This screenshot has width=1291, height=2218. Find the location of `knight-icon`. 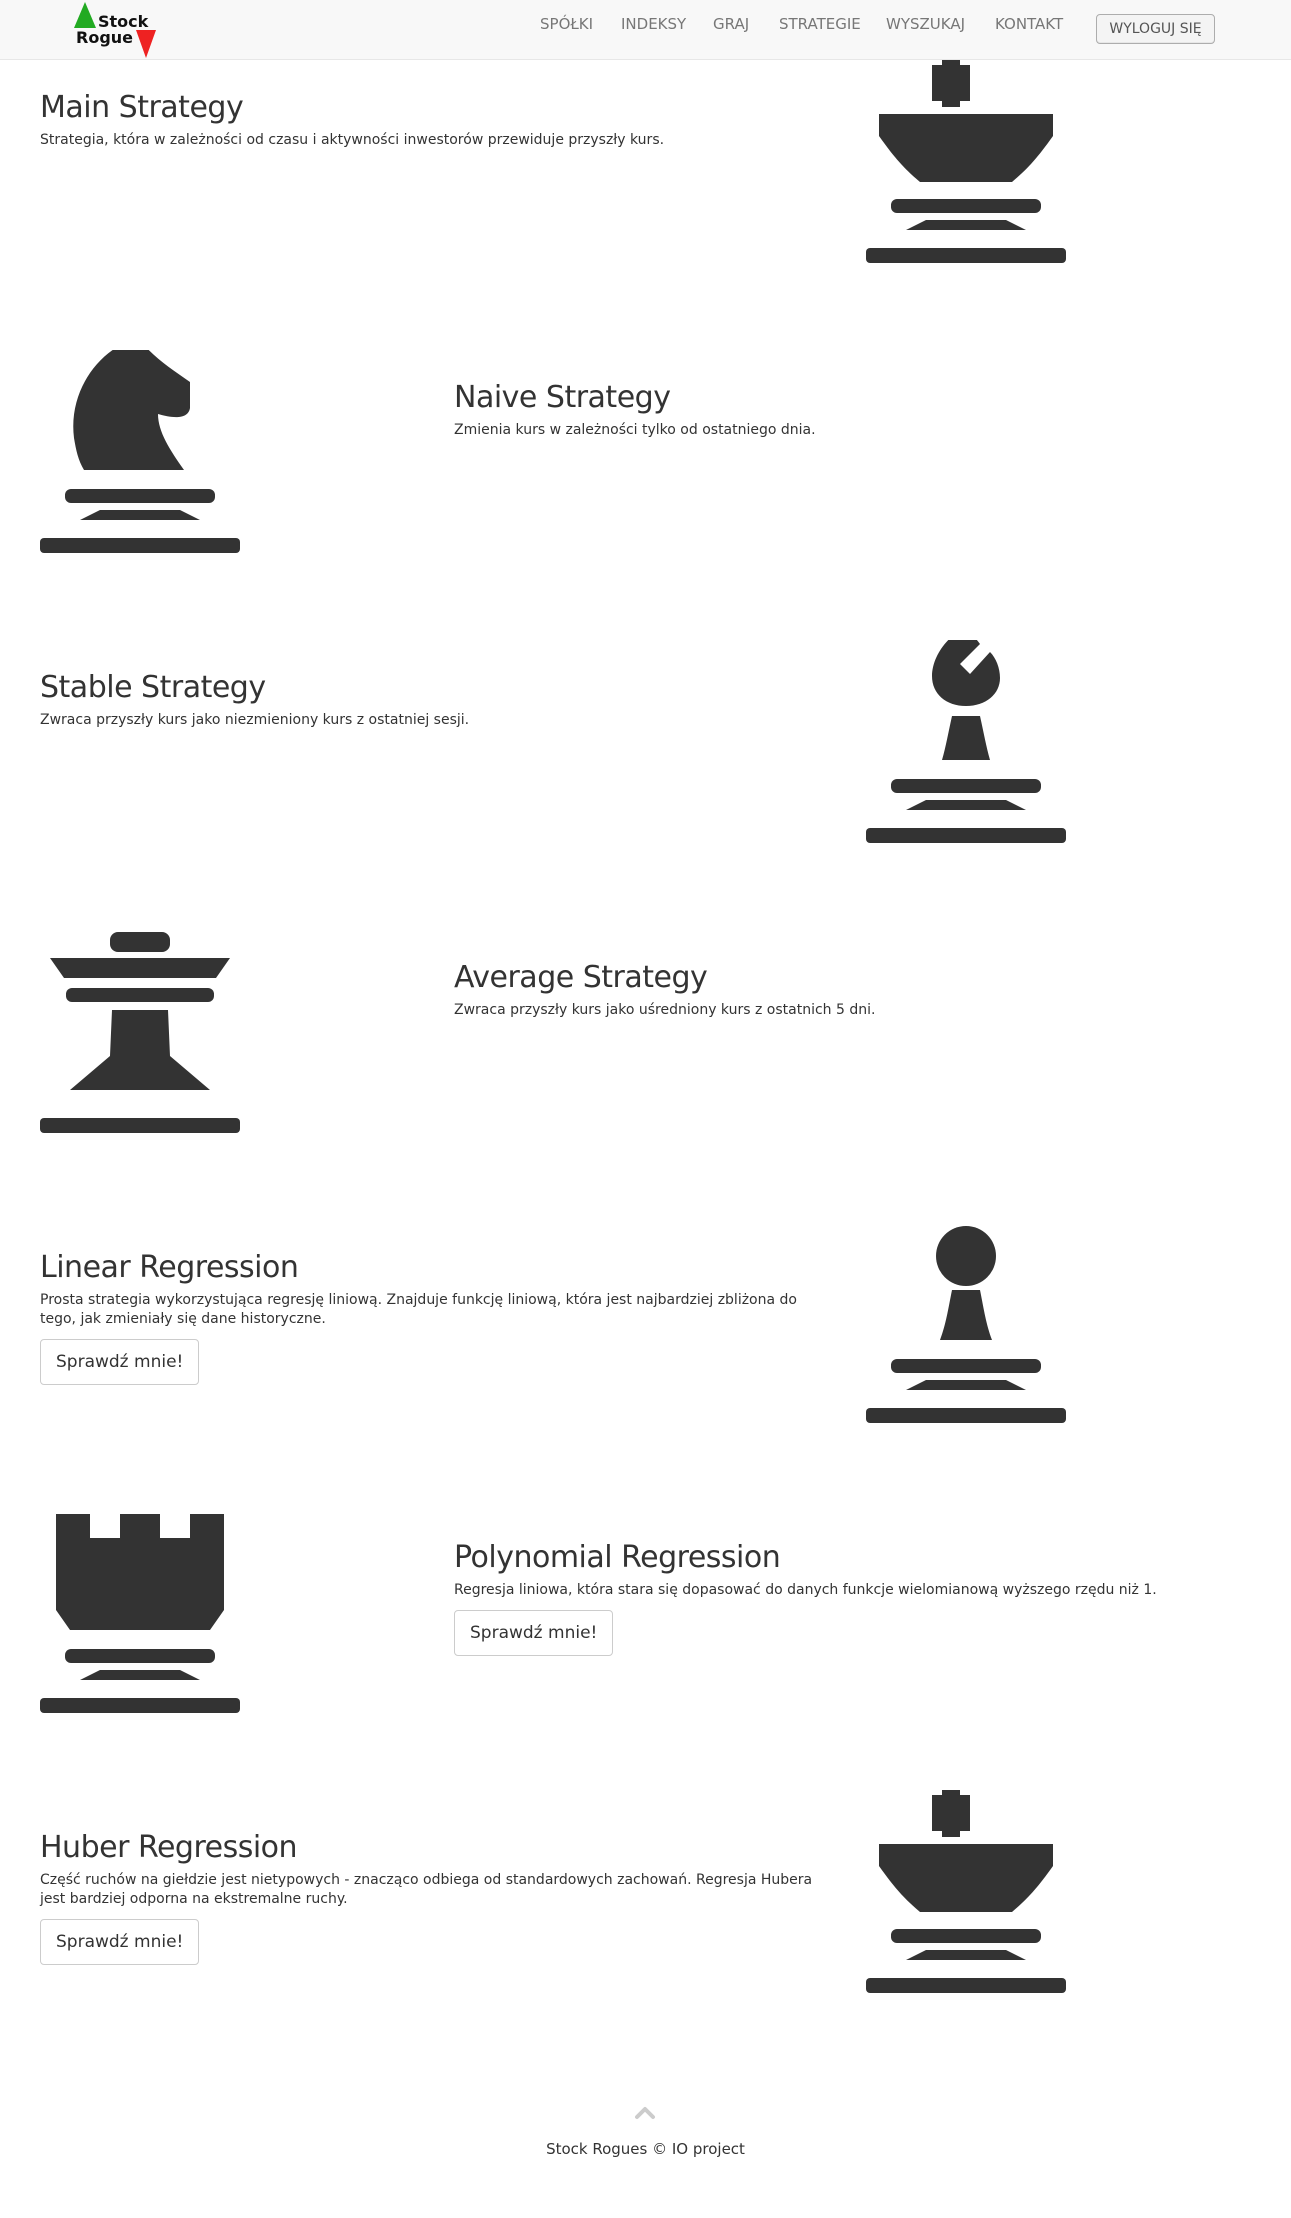

knight-icon is located at coordinates (140, 460).